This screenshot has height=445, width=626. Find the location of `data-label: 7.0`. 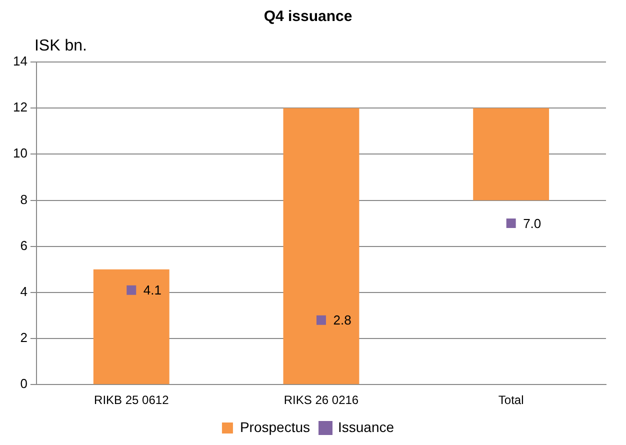

data-label: 7.0 is located at coordinates (532, 223).